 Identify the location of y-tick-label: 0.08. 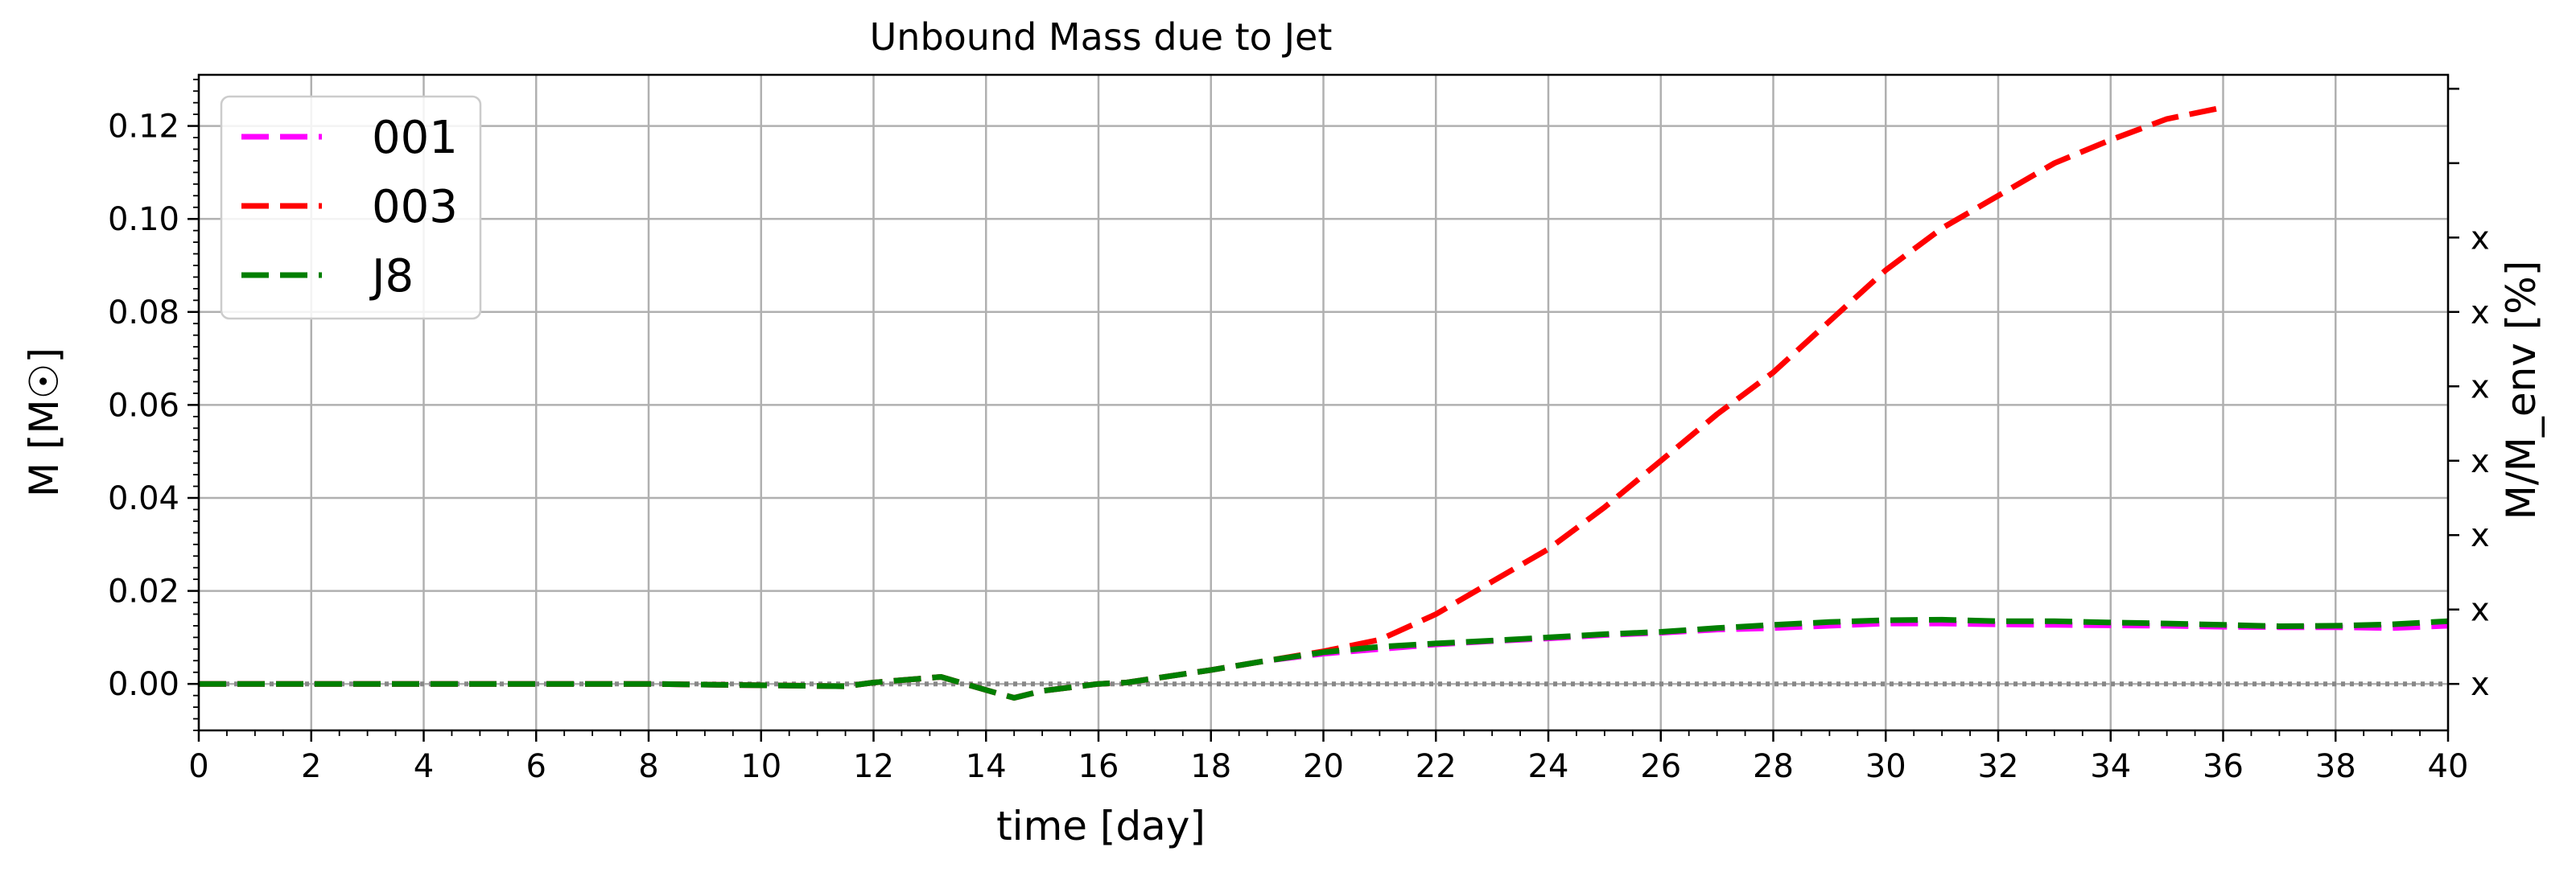
(143, 312).